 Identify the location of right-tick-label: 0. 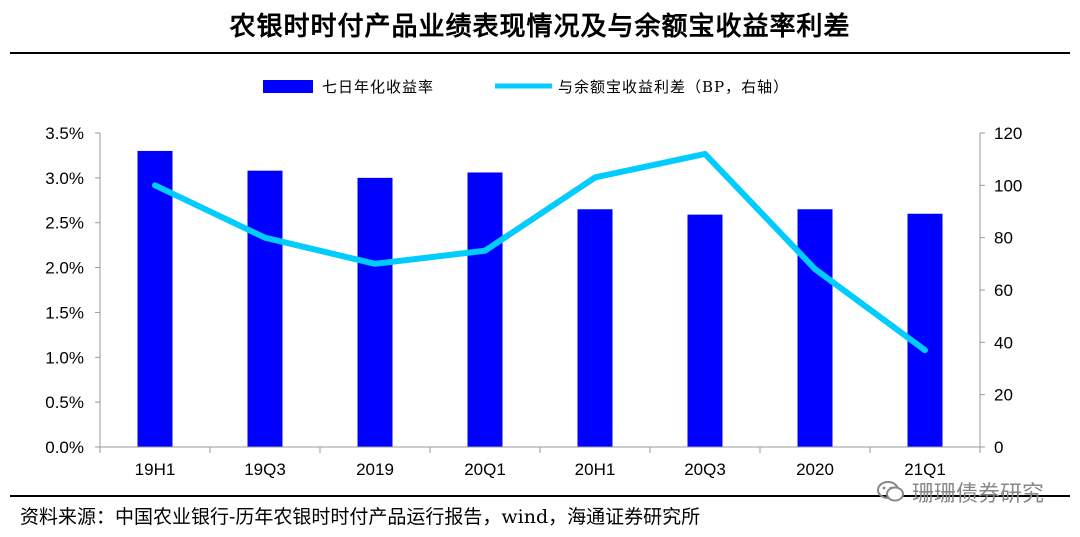
(998, 447).